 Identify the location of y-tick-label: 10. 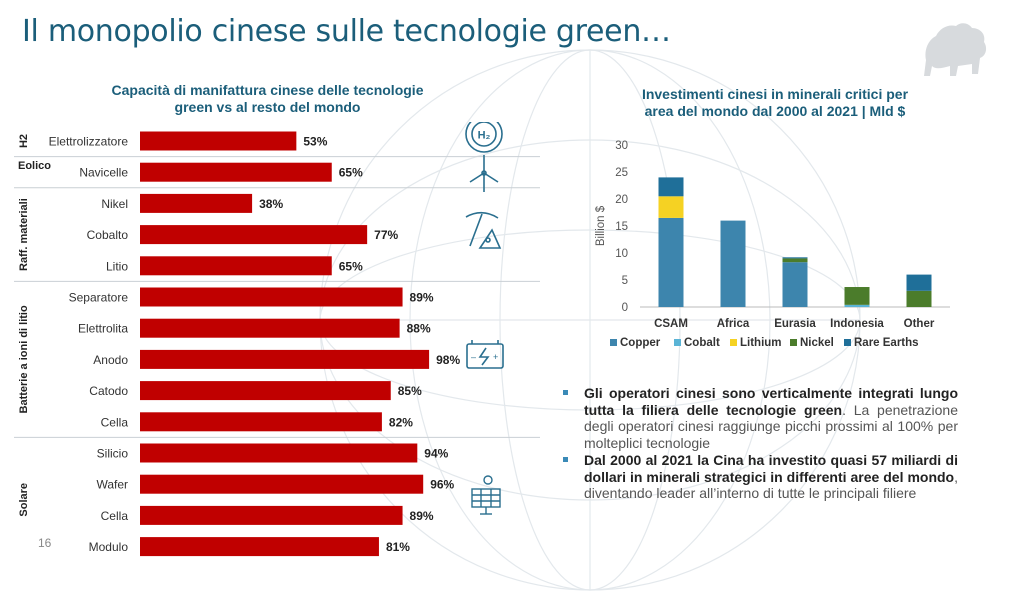
(621, 254).